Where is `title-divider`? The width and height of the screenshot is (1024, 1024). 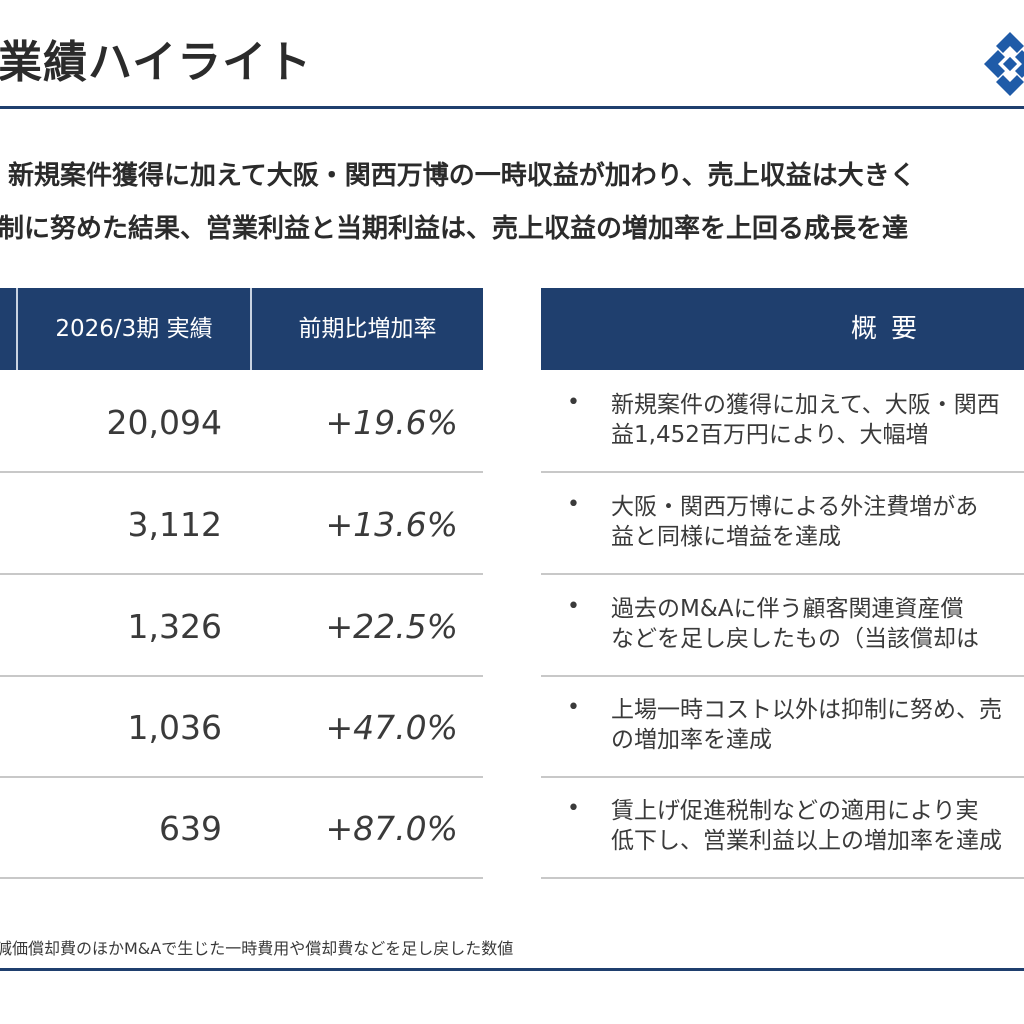
title-divider is located at coordinates (512, 107).